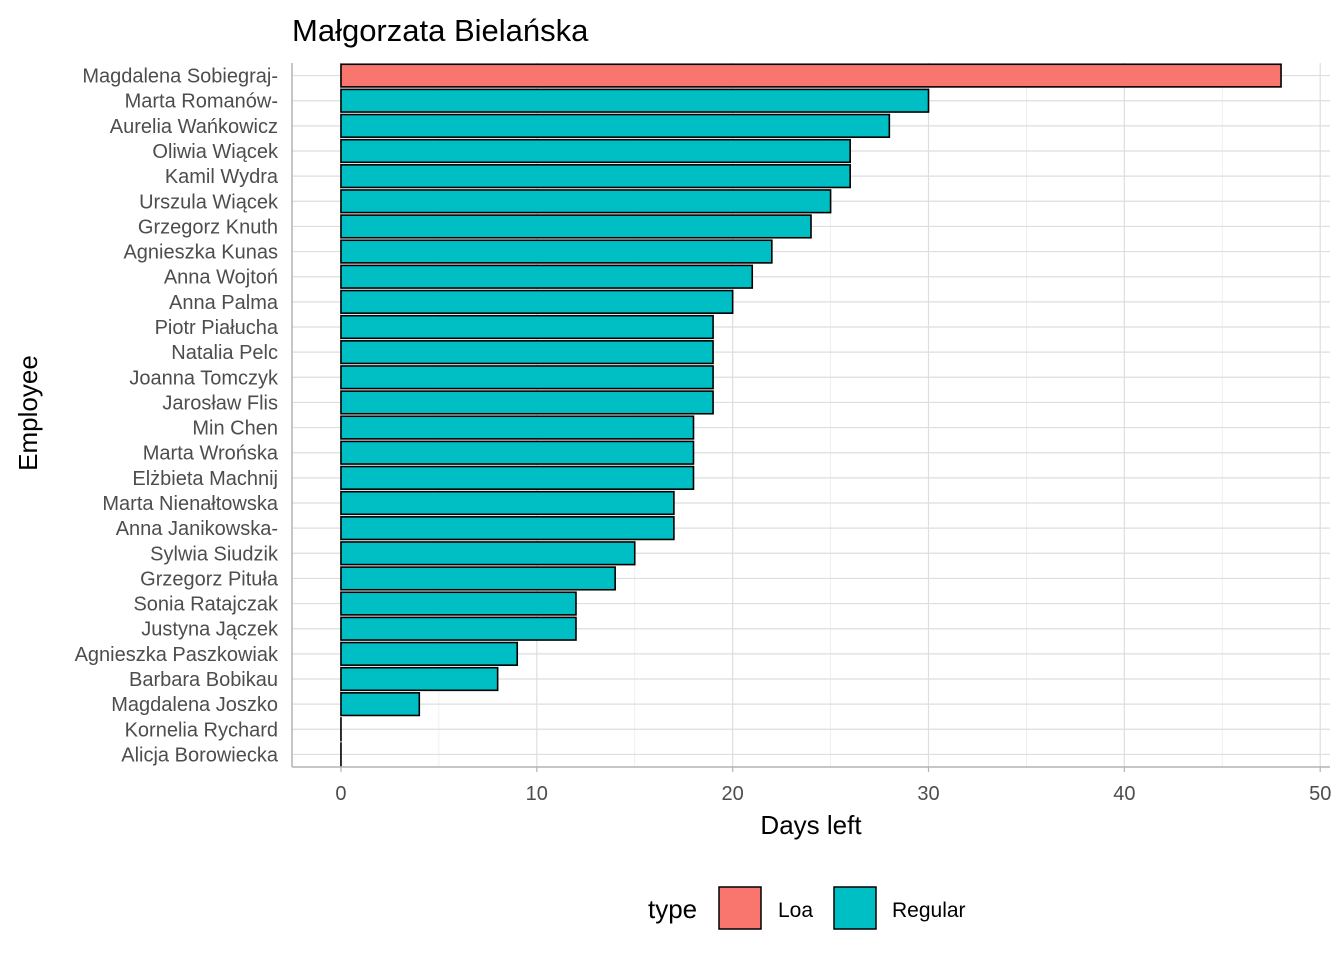  I want to click on y-tick-label: Magdalena Sobiegraj-, so click(180, 77).